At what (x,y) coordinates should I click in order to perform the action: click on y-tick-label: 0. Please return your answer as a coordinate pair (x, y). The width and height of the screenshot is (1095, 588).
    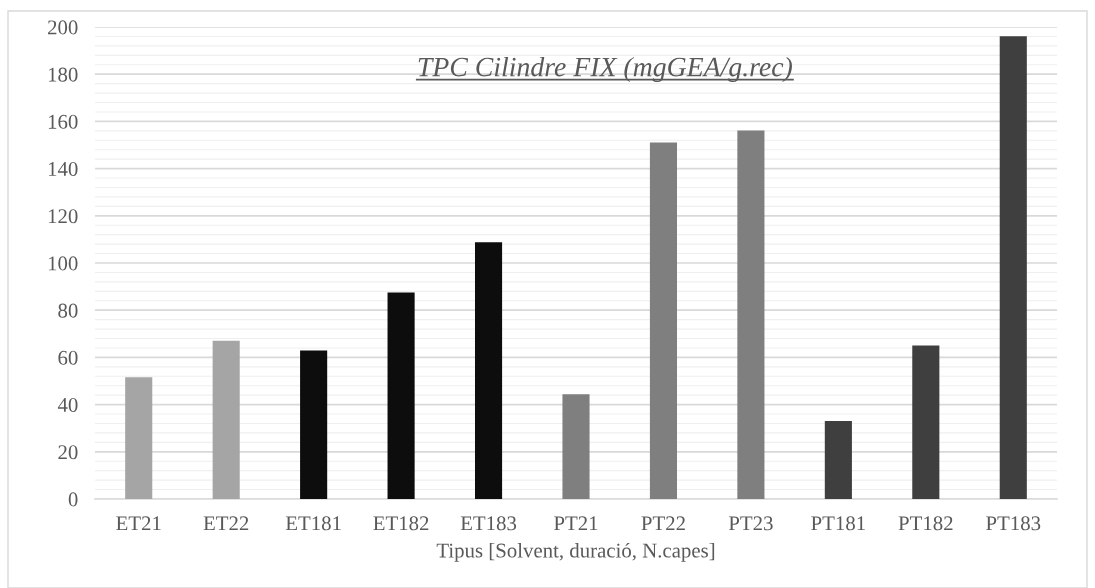
    Looking at the image, I should click on (73, 499).